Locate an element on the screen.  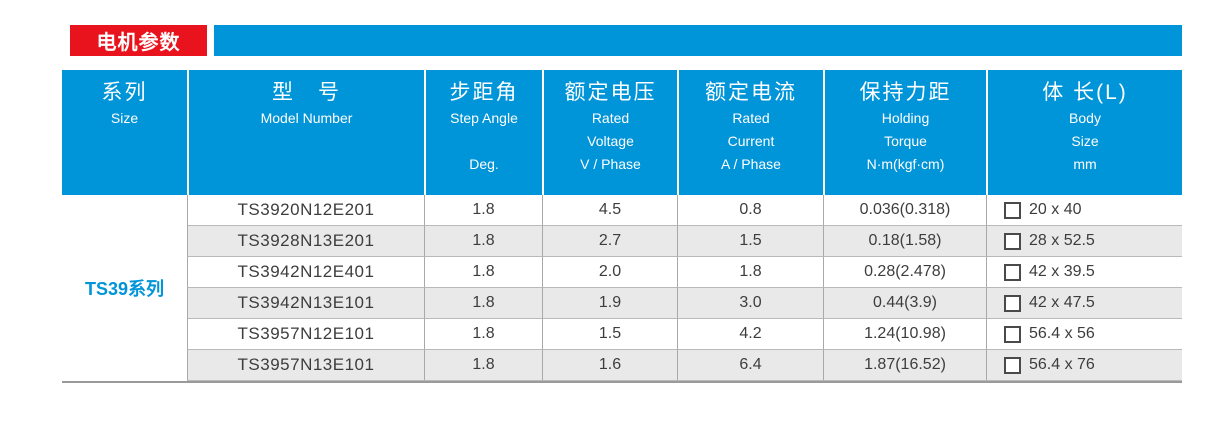
col-header-torque-en1: Holding is located at coordinates (905, 118).